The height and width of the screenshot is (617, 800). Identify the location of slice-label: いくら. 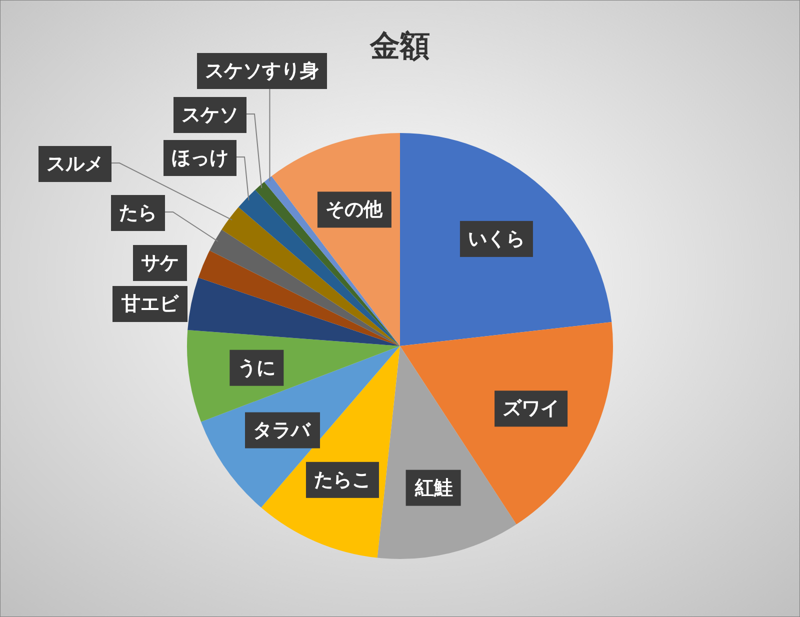
(496, 239).